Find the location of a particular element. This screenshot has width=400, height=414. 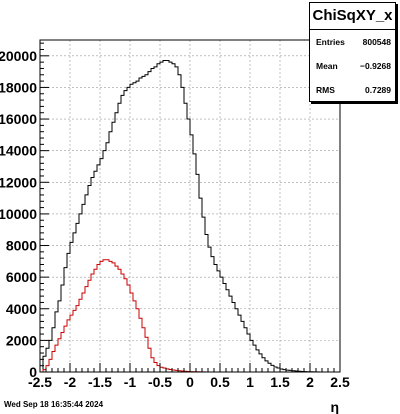

x-tick-label: -1 is located at coordinates (130, 382).